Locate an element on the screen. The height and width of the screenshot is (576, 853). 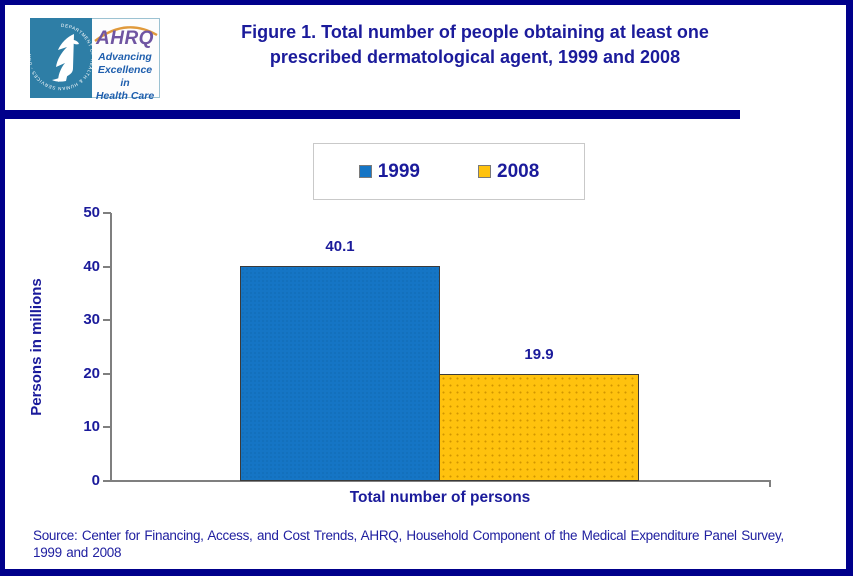
x-axis-line is located at coordinates (437, 481).